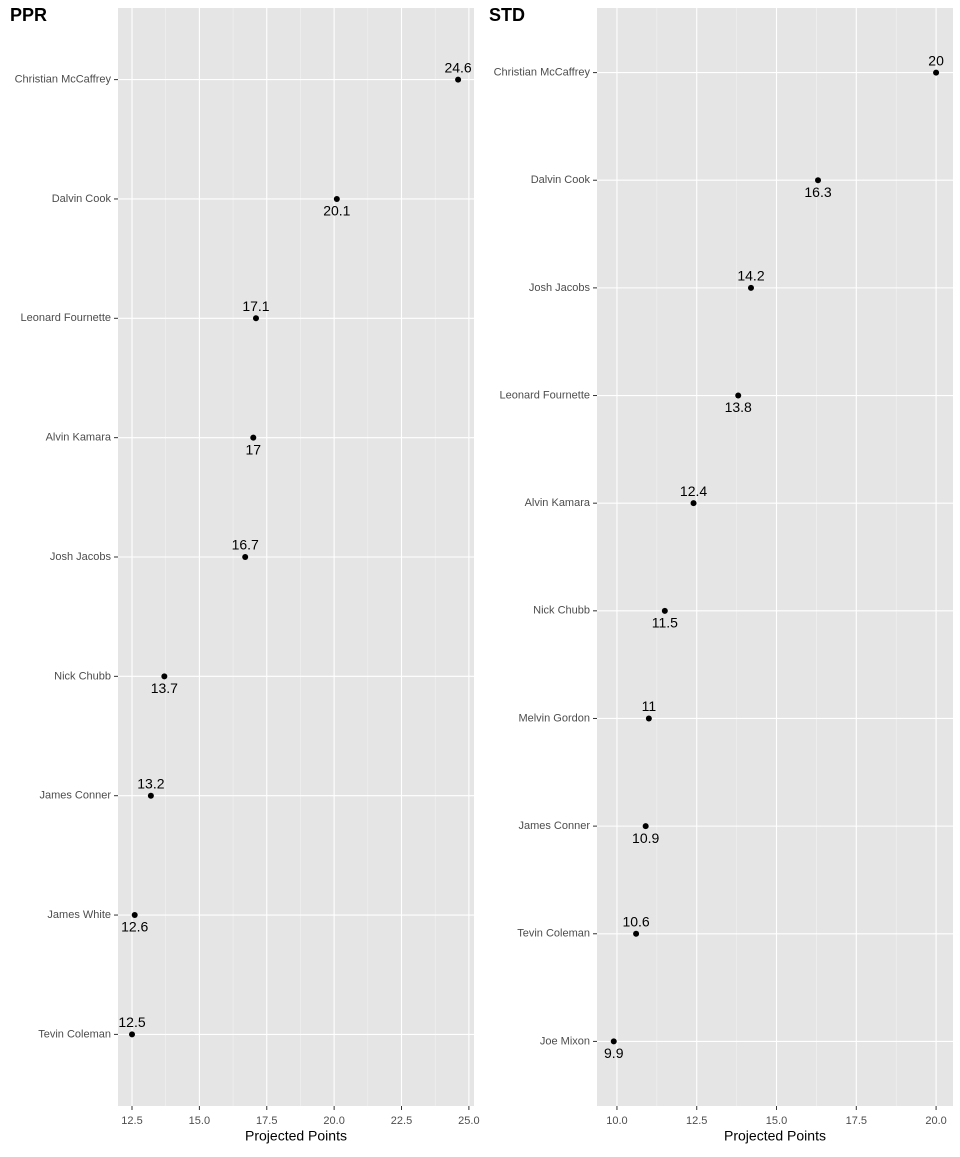 The image size is (960, 1157). Describe the element at coordinates (817, 192) in the screenshot. I see `data-label: 16.3` at that location.